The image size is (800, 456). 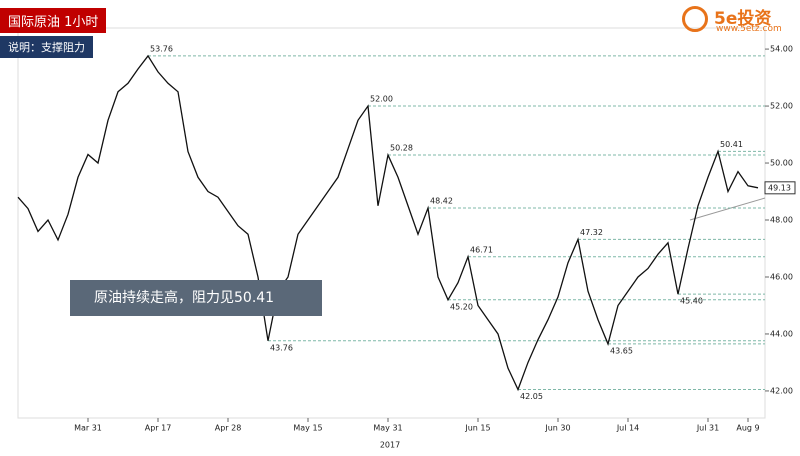 I want to click on level-label: 43.65, so click(x=621, y=350).